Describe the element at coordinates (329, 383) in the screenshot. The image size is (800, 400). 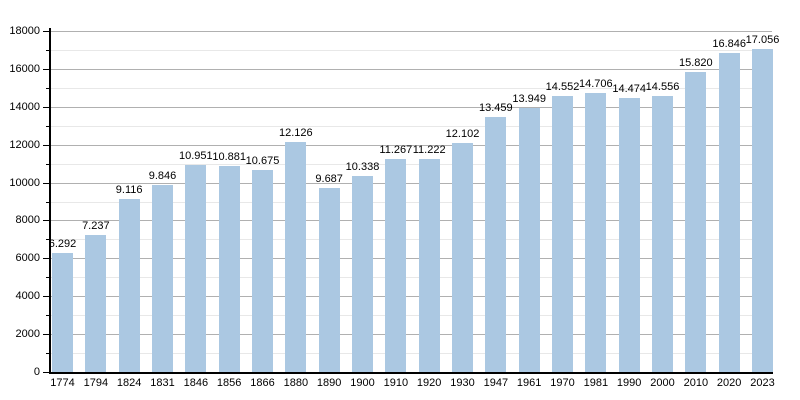
I see `x-axis-tick-label: 1890` at that location.